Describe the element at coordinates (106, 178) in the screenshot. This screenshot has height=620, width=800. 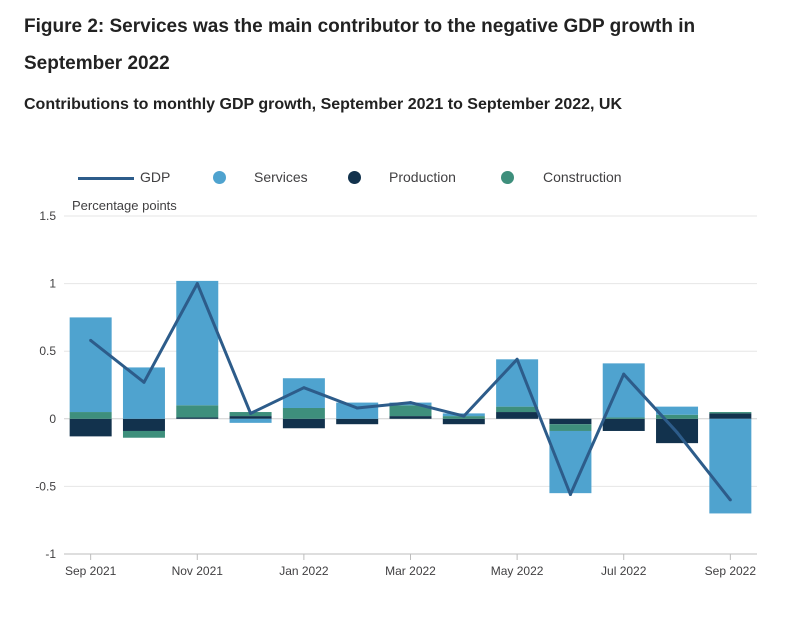
I see `gdp-line-swatch-icon` at that location.